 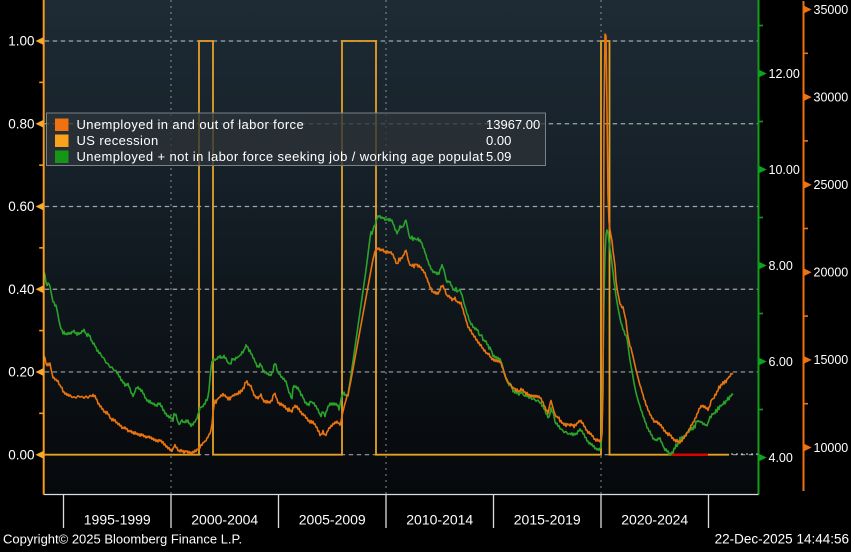 I want to click on svg-text: 0.60, so click(x=21, y=206).